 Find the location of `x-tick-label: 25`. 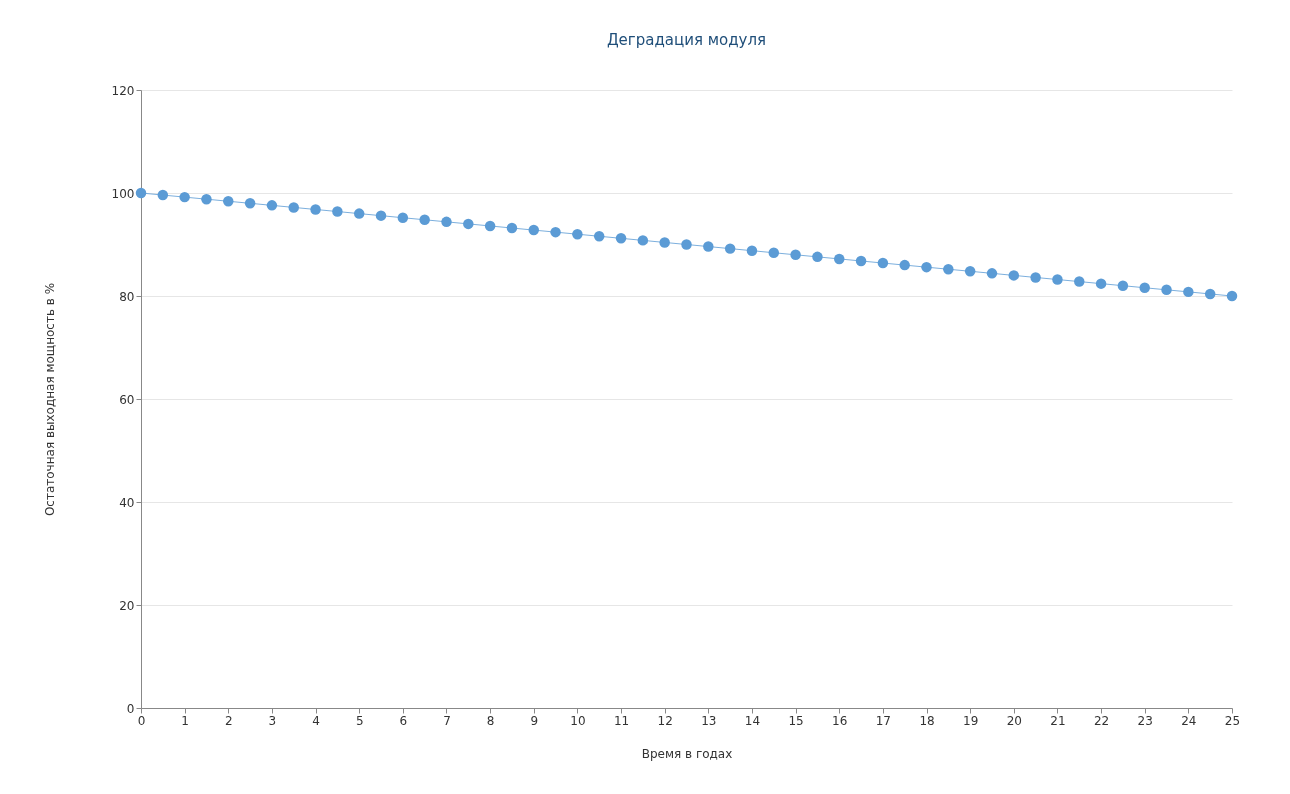

x-tick-label: 25 is located at coordinates (1232, 720).